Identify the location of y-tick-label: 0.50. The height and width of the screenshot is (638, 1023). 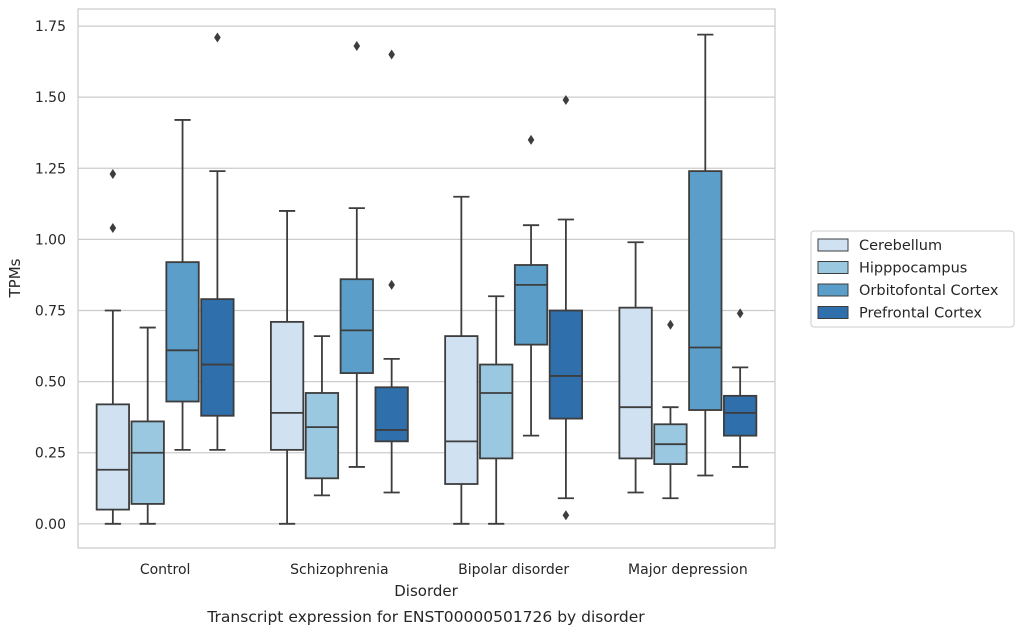
(50, 383).